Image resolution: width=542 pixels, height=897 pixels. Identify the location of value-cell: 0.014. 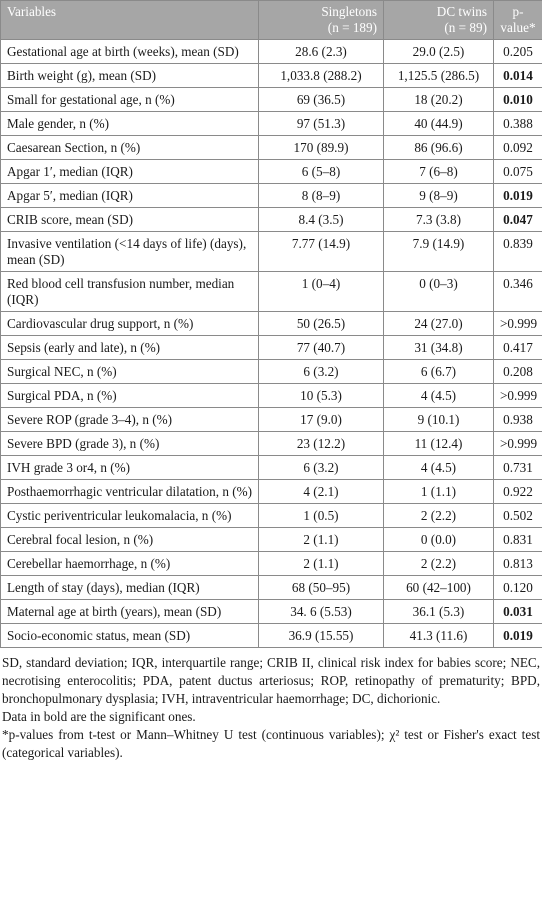
(517, 75).